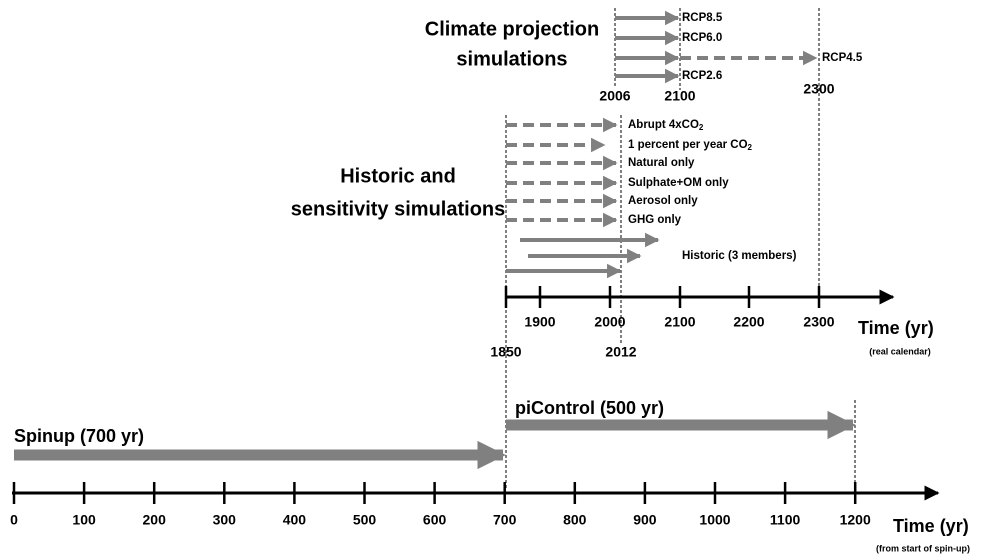  What do you see at coordinates (679, 322) in the screenshot?
I see `tick-label: 2100` at bounding box center [679, 322].